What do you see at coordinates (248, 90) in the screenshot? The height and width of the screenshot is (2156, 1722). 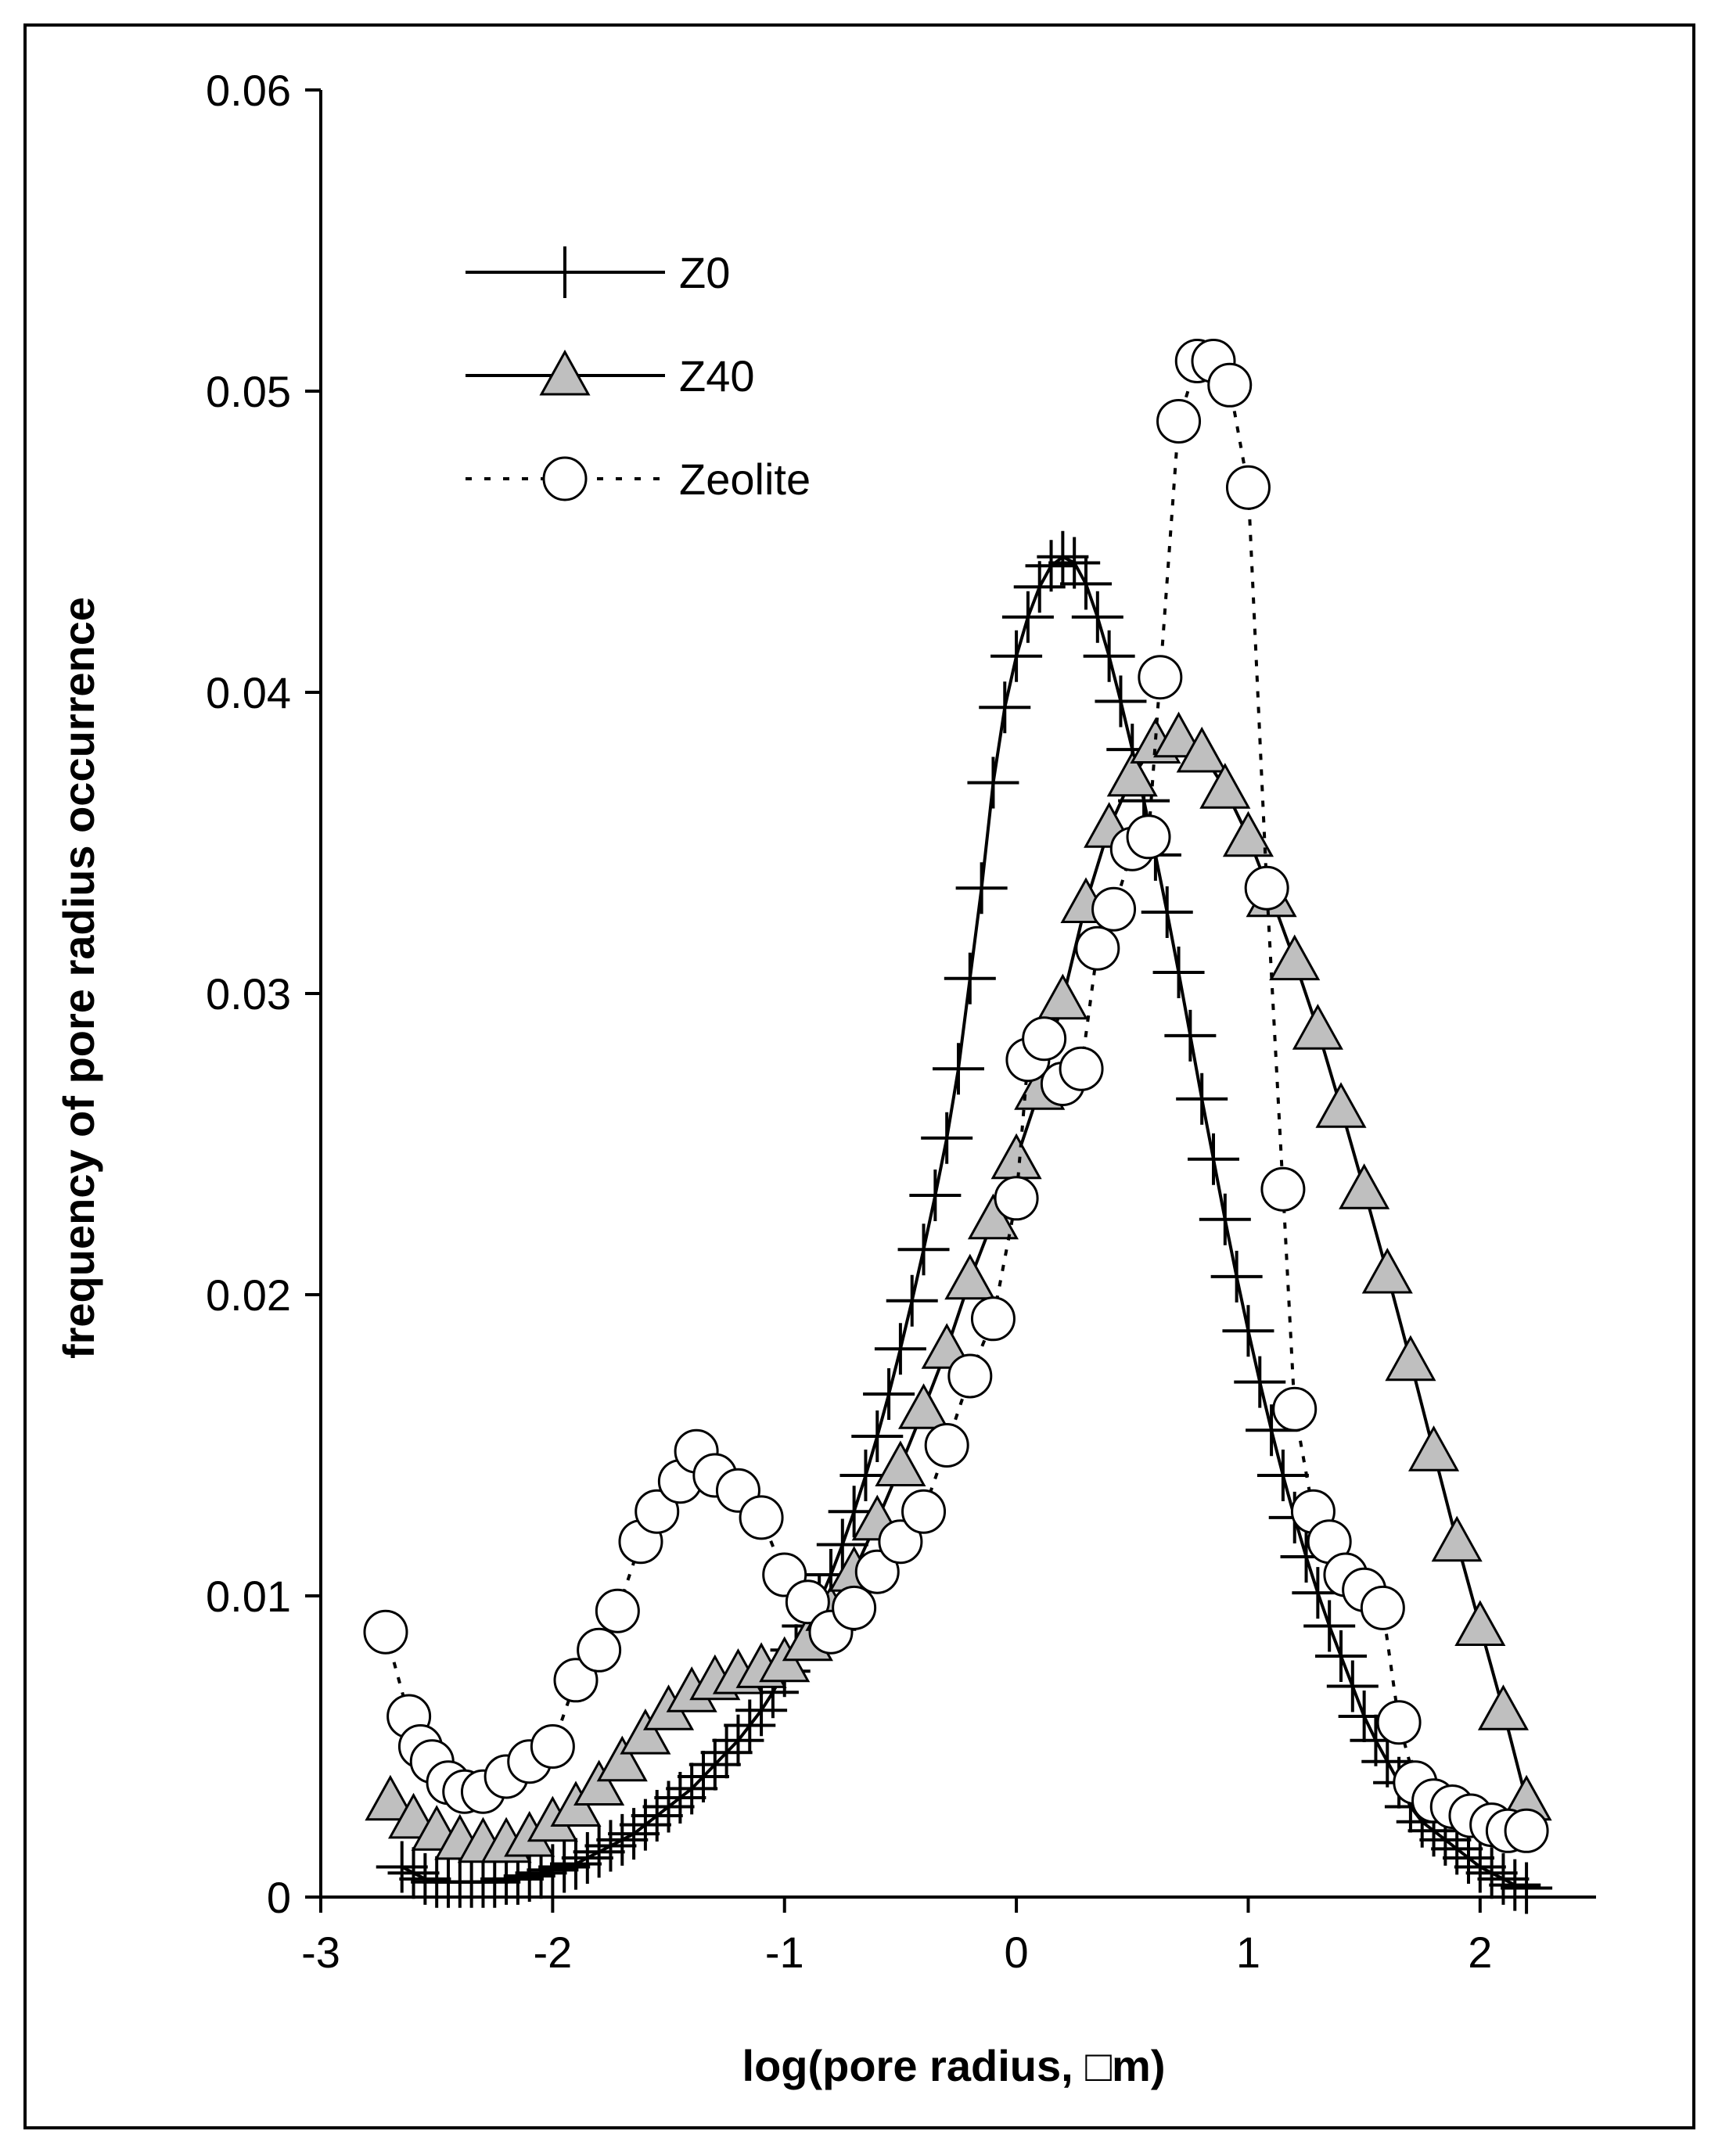 I see `y-tick-label: 0.06` at bounding box center [248, 90].